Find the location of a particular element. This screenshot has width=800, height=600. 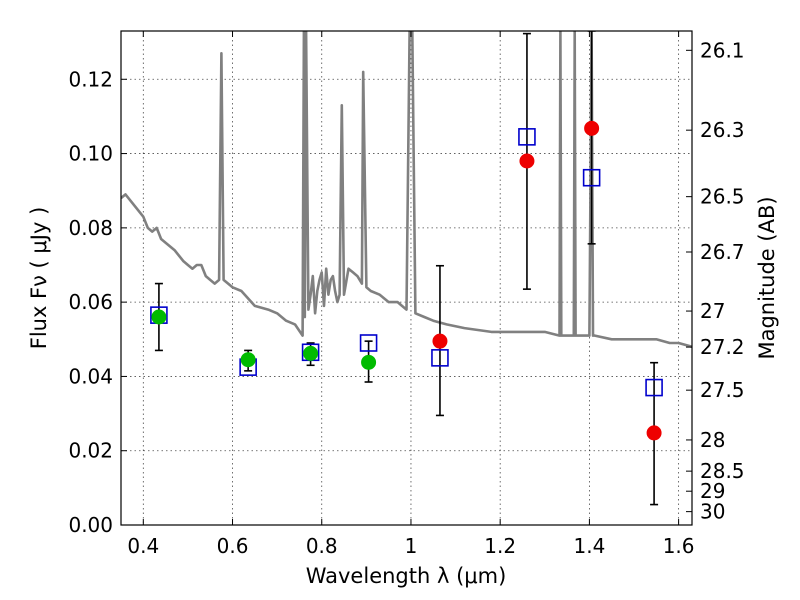

y-tick-label: 0.02 is located at coordinates (90, 451).